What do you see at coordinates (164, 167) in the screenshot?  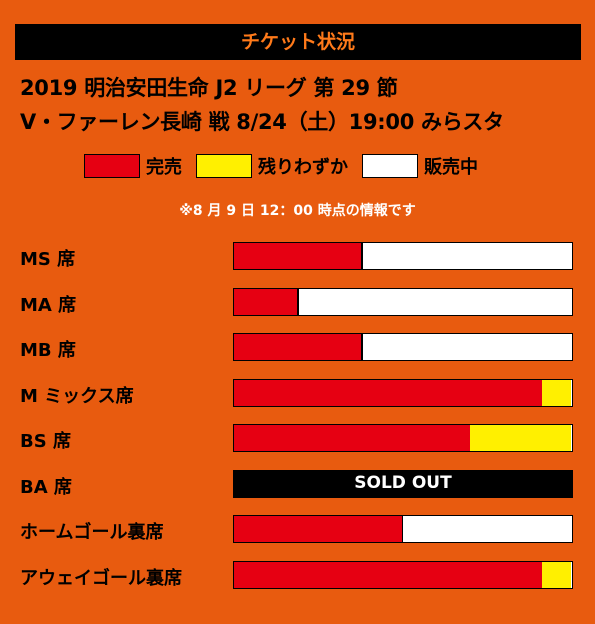 I see `legend-label-sold: 完売` at bounding box center [164, 167].